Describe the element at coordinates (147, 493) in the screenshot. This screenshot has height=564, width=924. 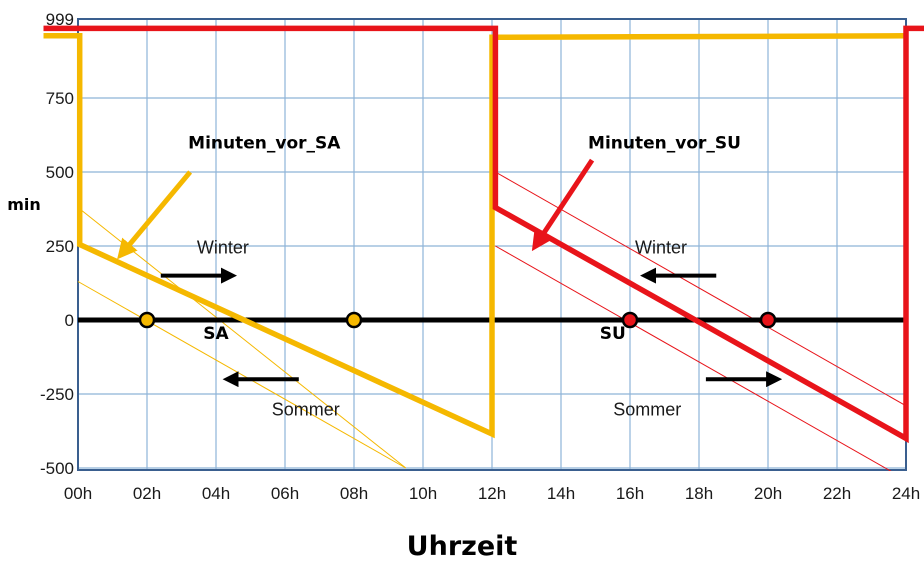
I see `x-tick-label: 02h` at that location.